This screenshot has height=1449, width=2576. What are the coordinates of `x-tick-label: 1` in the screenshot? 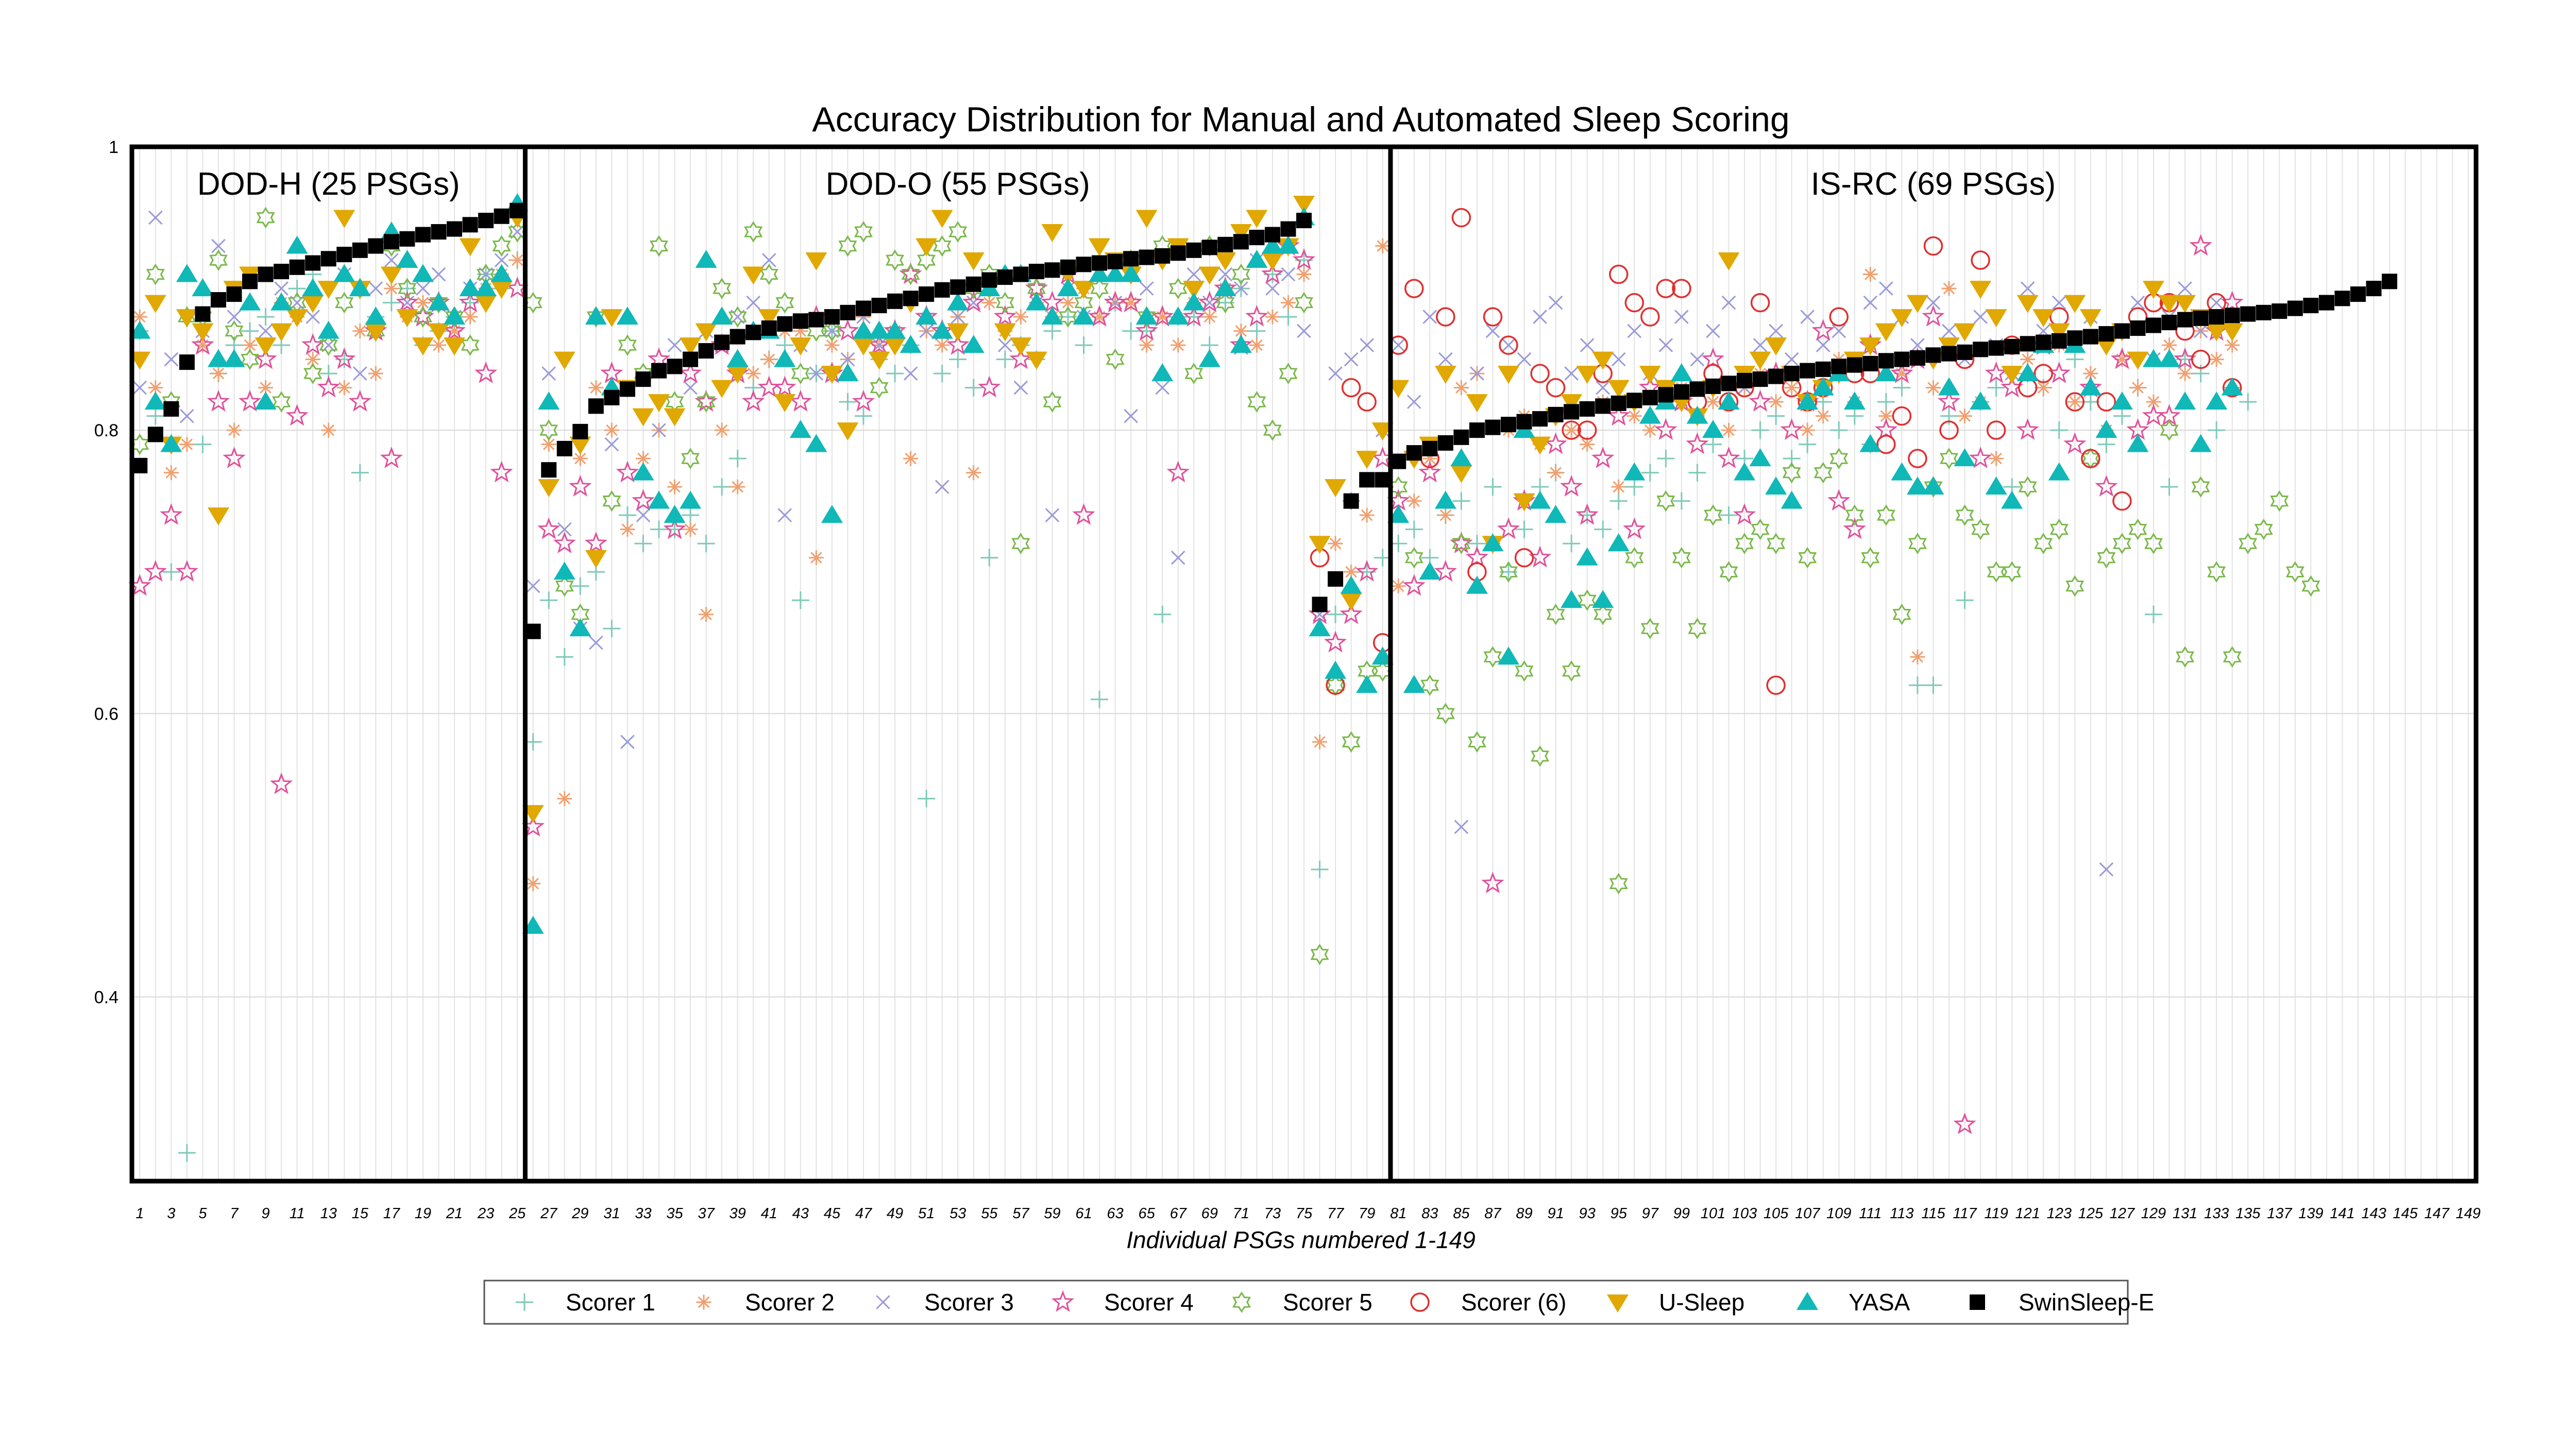 It's located at (139, 1214).